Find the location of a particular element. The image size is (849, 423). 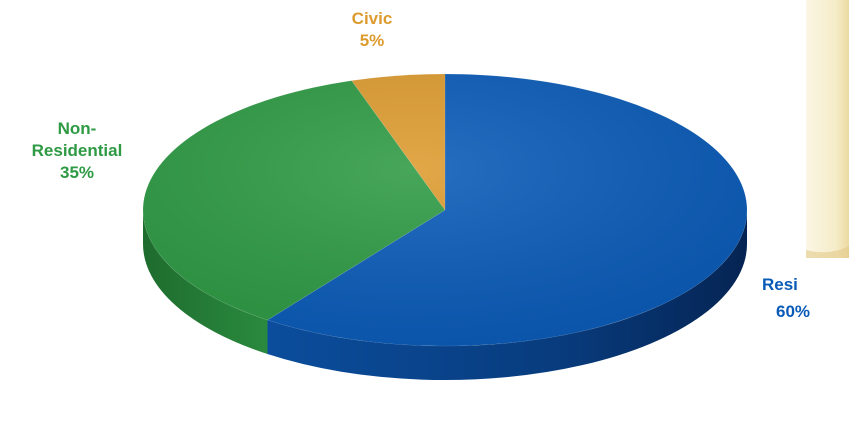

pie-label-percent: 35% is located at coordinates (77, 172).